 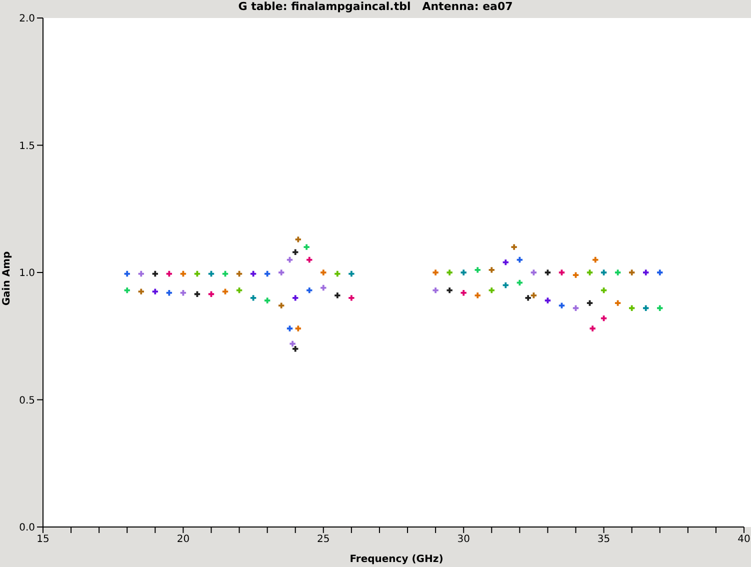 What do you see at coordinates (27, 19) in the screenshot?
I see `y-tick-label: 2.0` at bounding box center [27, 19].